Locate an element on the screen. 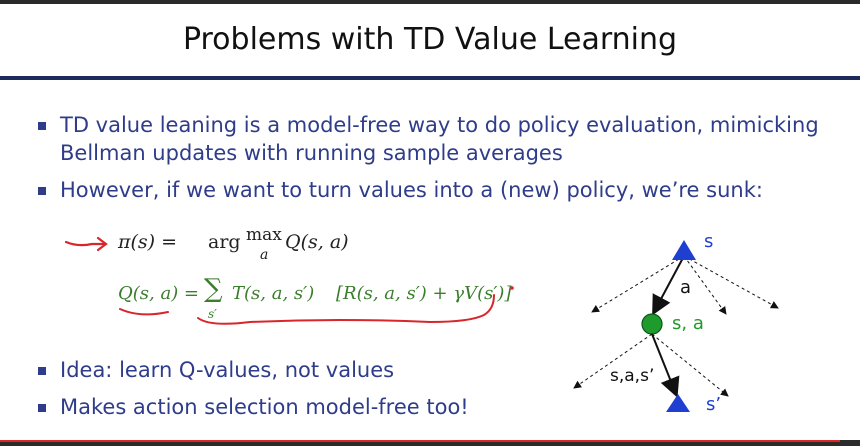 This screenshot has height=446, width=860. q-eq-transition-term: T(s, a, s′) is located at coordinates (273, 293).